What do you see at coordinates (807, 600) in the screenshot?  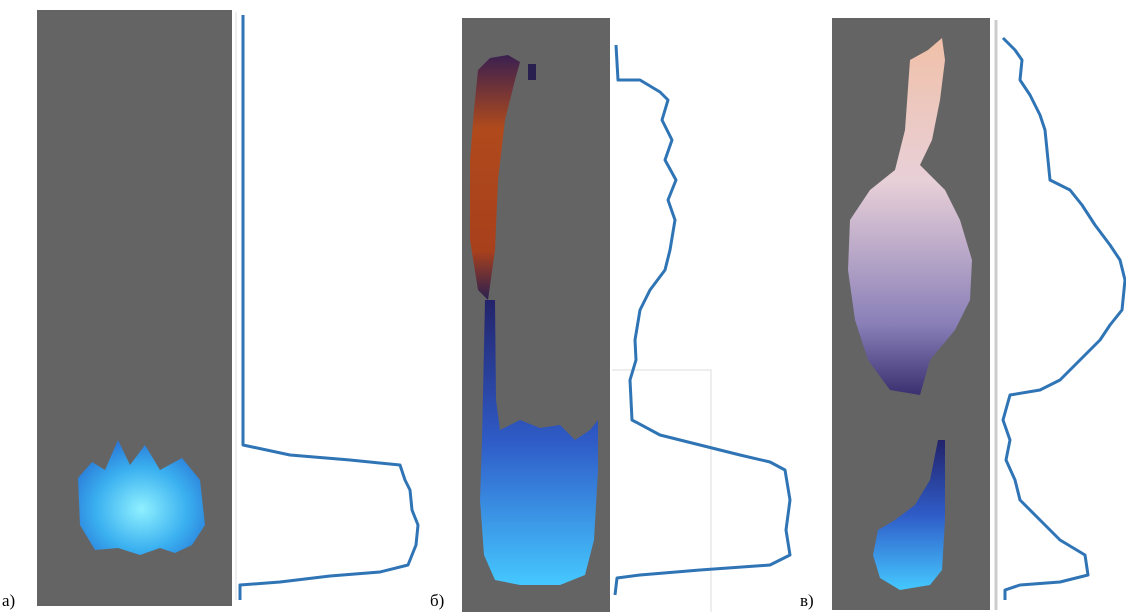 I see `panel-label: в)` at bounding box center [807, 600].